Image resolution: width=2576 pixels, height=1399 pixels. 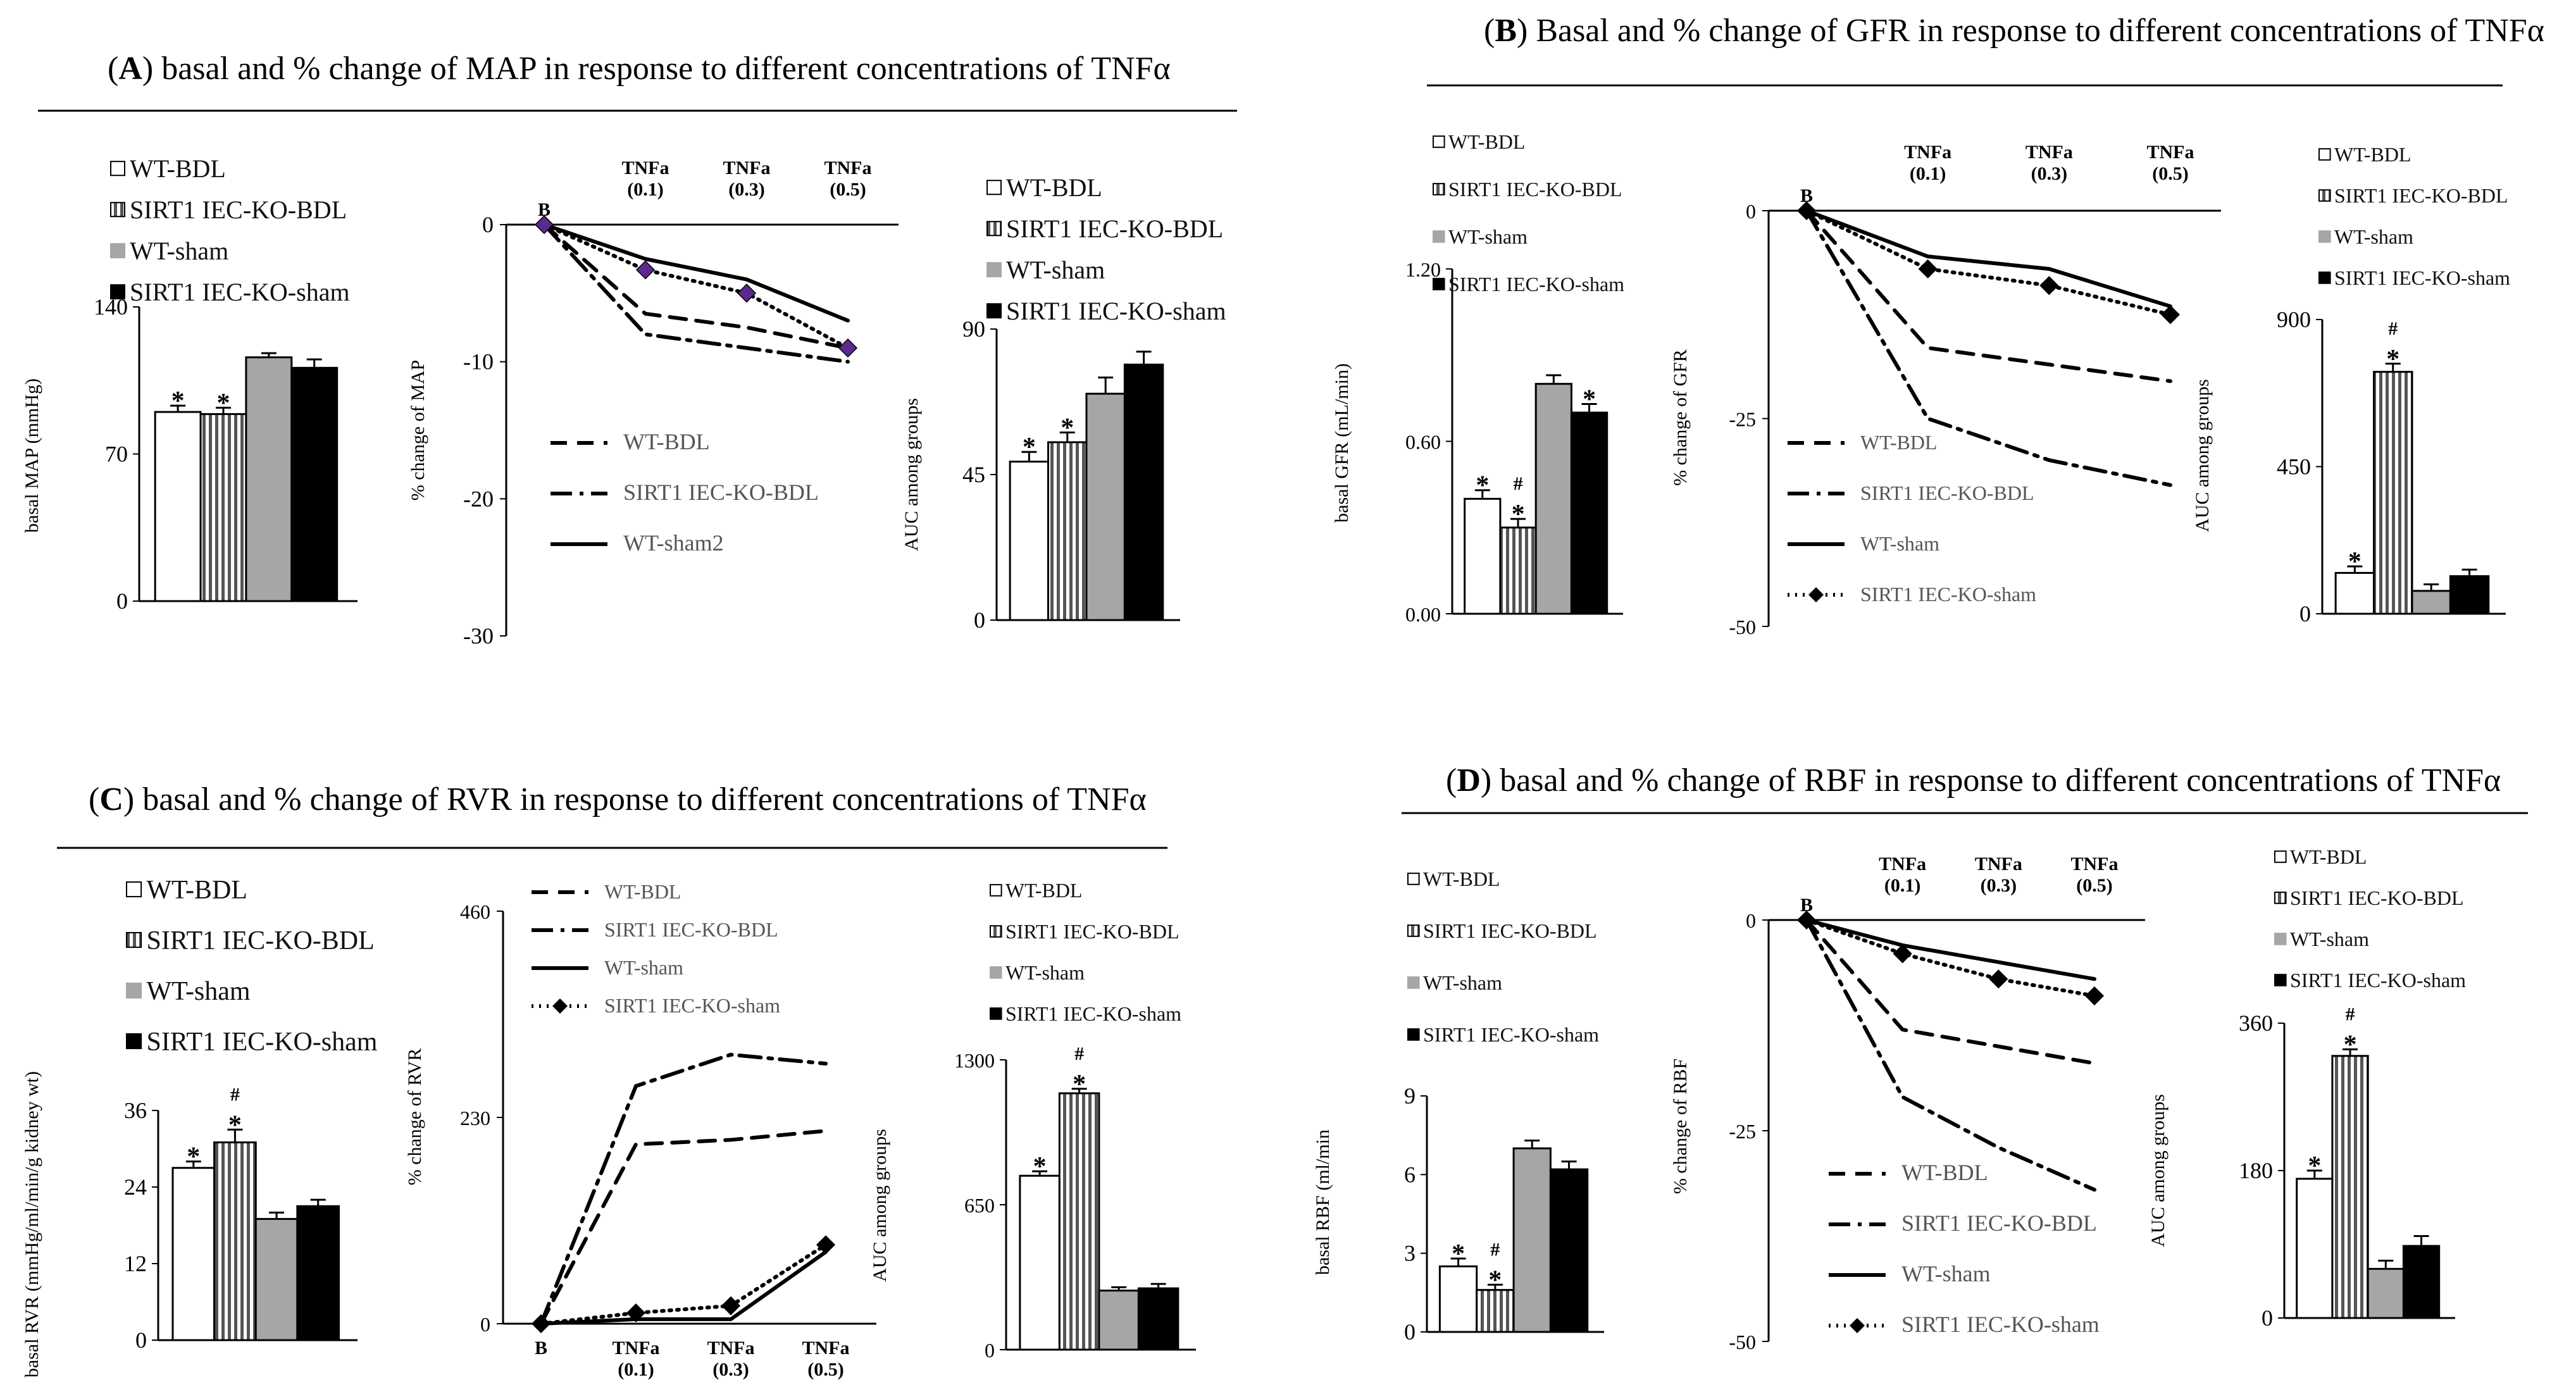 I want to click on x-tick-label-sub: (0.5), so click(x=825, y=1369).